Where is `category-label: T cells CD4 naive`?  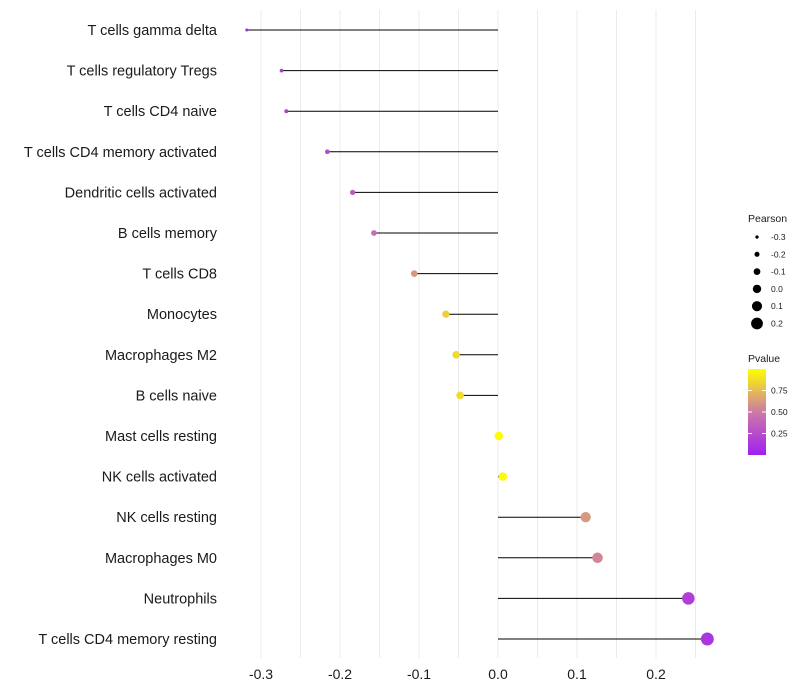
category-label: T cells CD4 naive is located at coordinates (160, 112).